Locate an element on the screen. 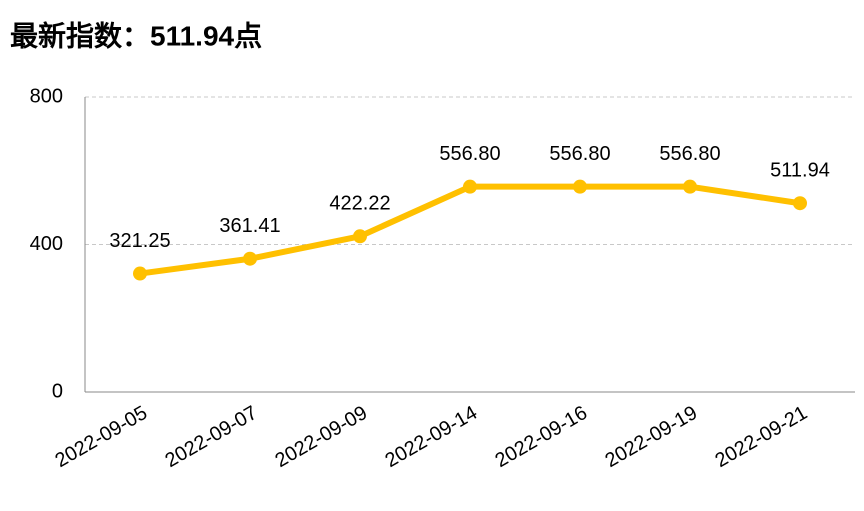 Image resolution: width=864 pixels, height=511 pixels. y-tick-label: 400 is located at coordinates (46, 244).